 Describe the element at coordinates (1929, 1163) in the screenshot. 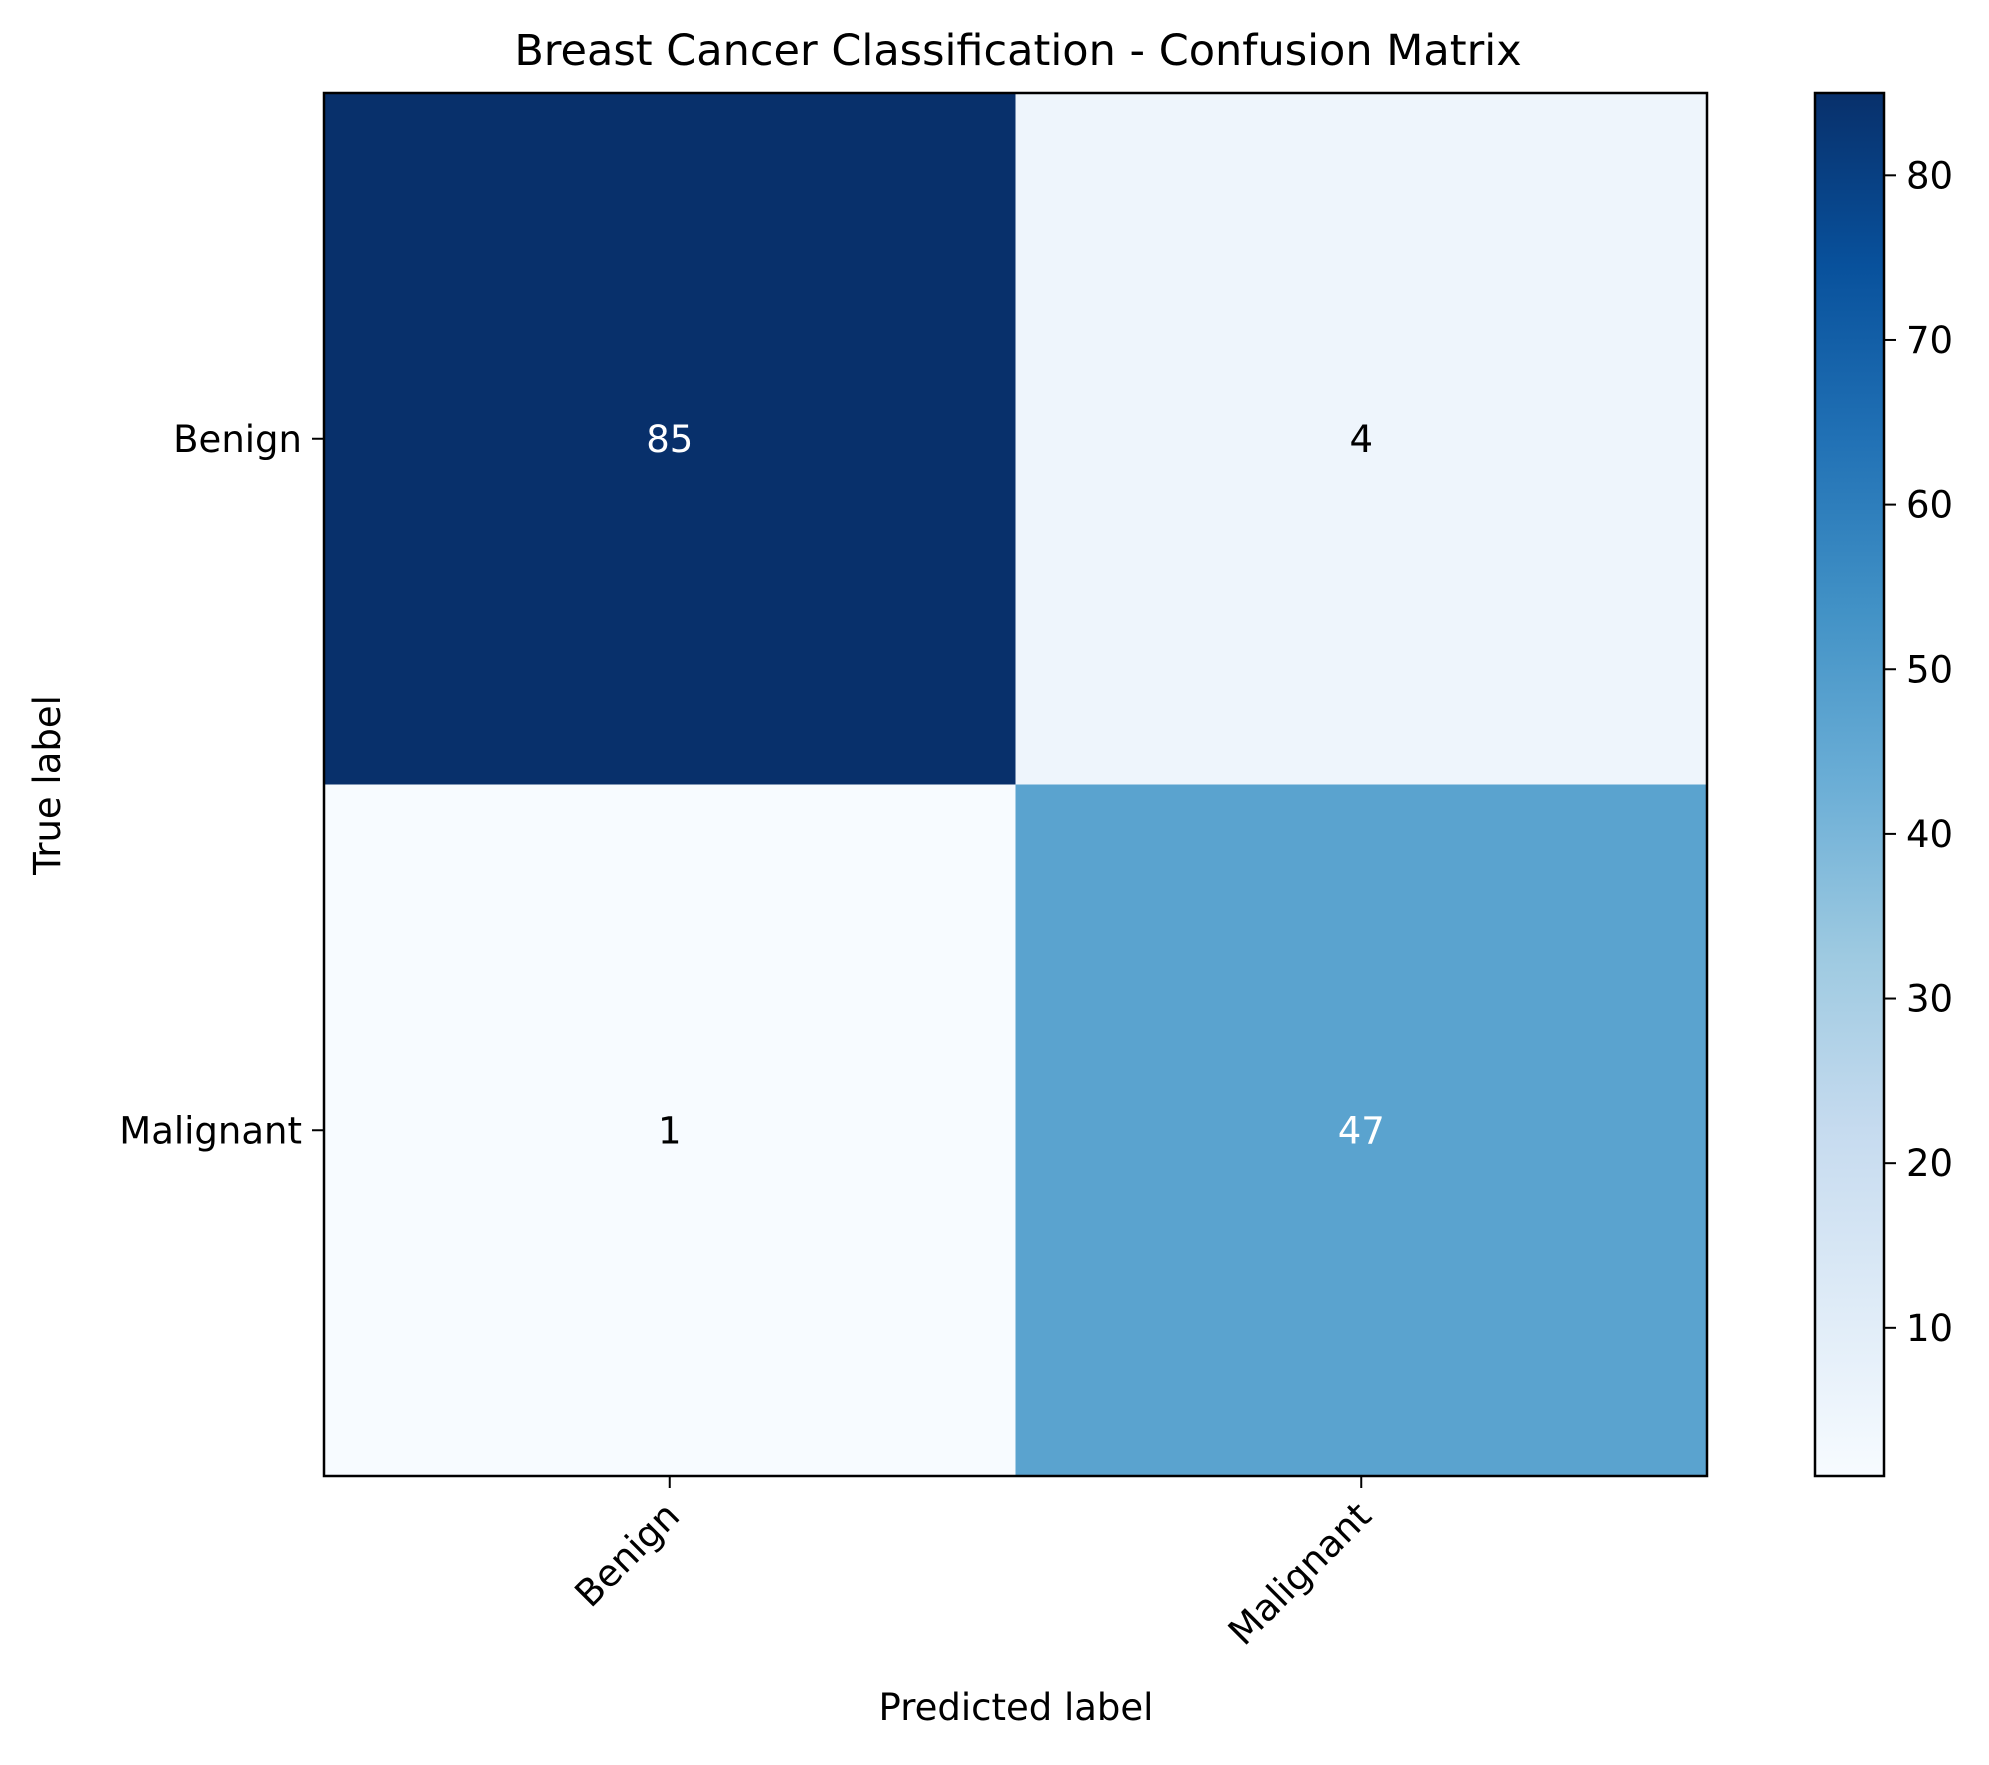

I see `colorbar-tick-label: 20` at that location.